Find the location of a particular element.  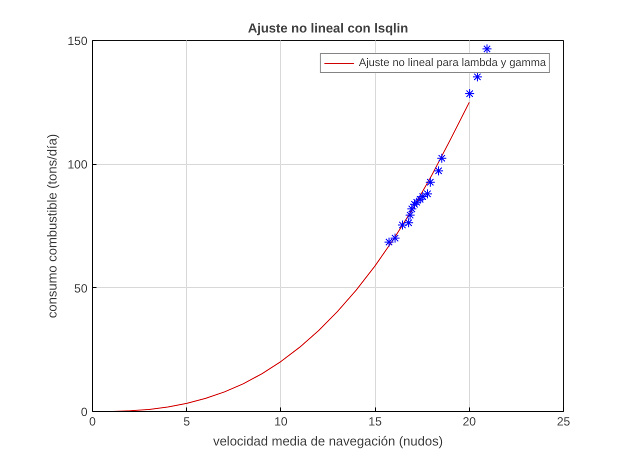

x-tick-label: 20 is located at coordinates (469, 421).